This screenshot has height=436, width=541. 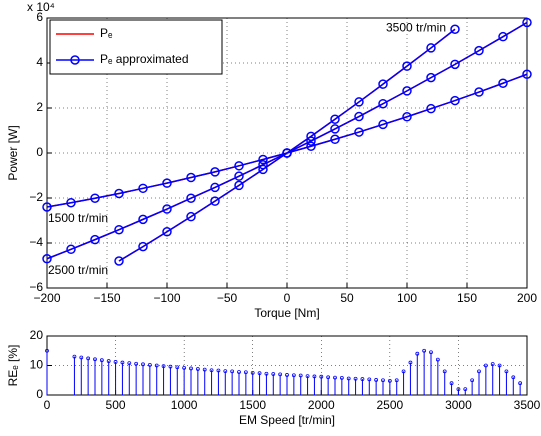 What do you see at coordinates (78, 270) in the screenshot?
I see `curve-label: 2500 tr/min` at bounding box center [78, 270].